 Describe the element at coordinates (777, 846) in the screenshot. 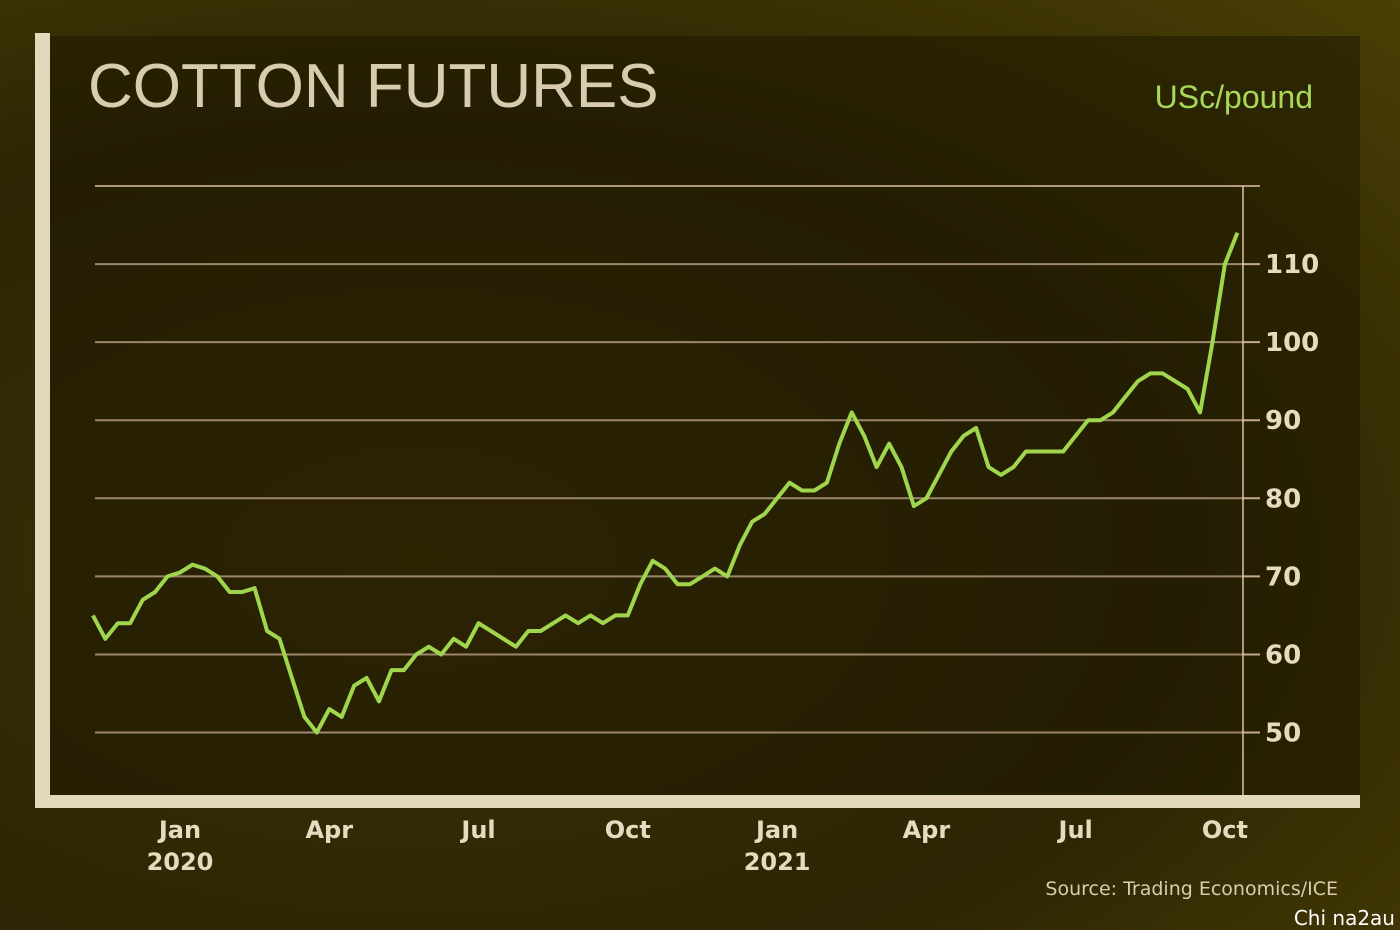

I see `x-tick-label: Jan 2021` at that location.